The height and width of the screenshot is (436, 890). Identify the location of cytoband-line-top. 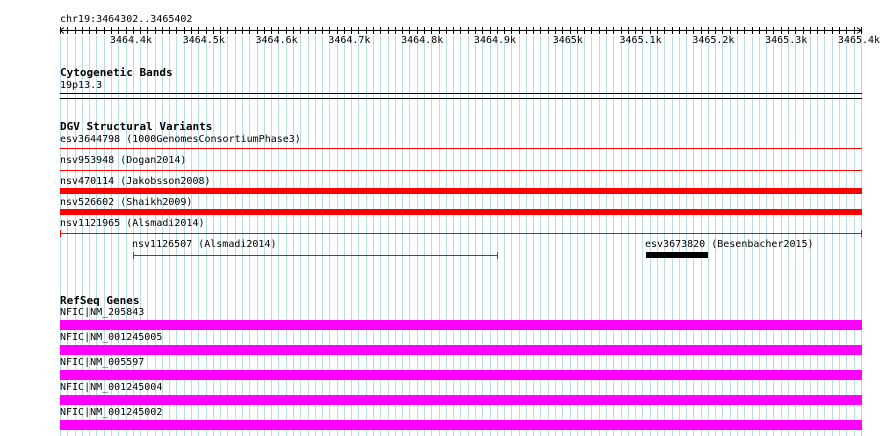
(461, 93).